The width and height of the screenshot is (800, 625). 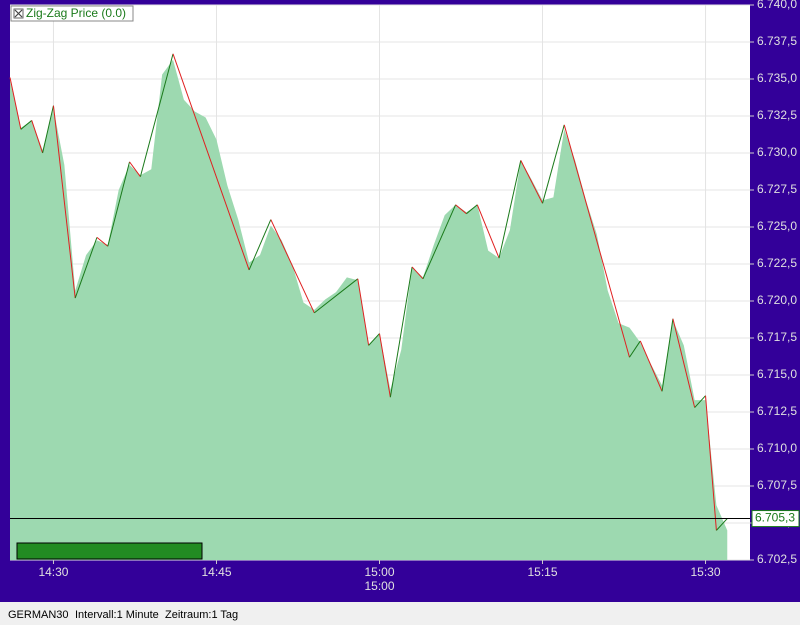 I want to click on footer-symbol: GERMAN30, so click(x=38, y=615).